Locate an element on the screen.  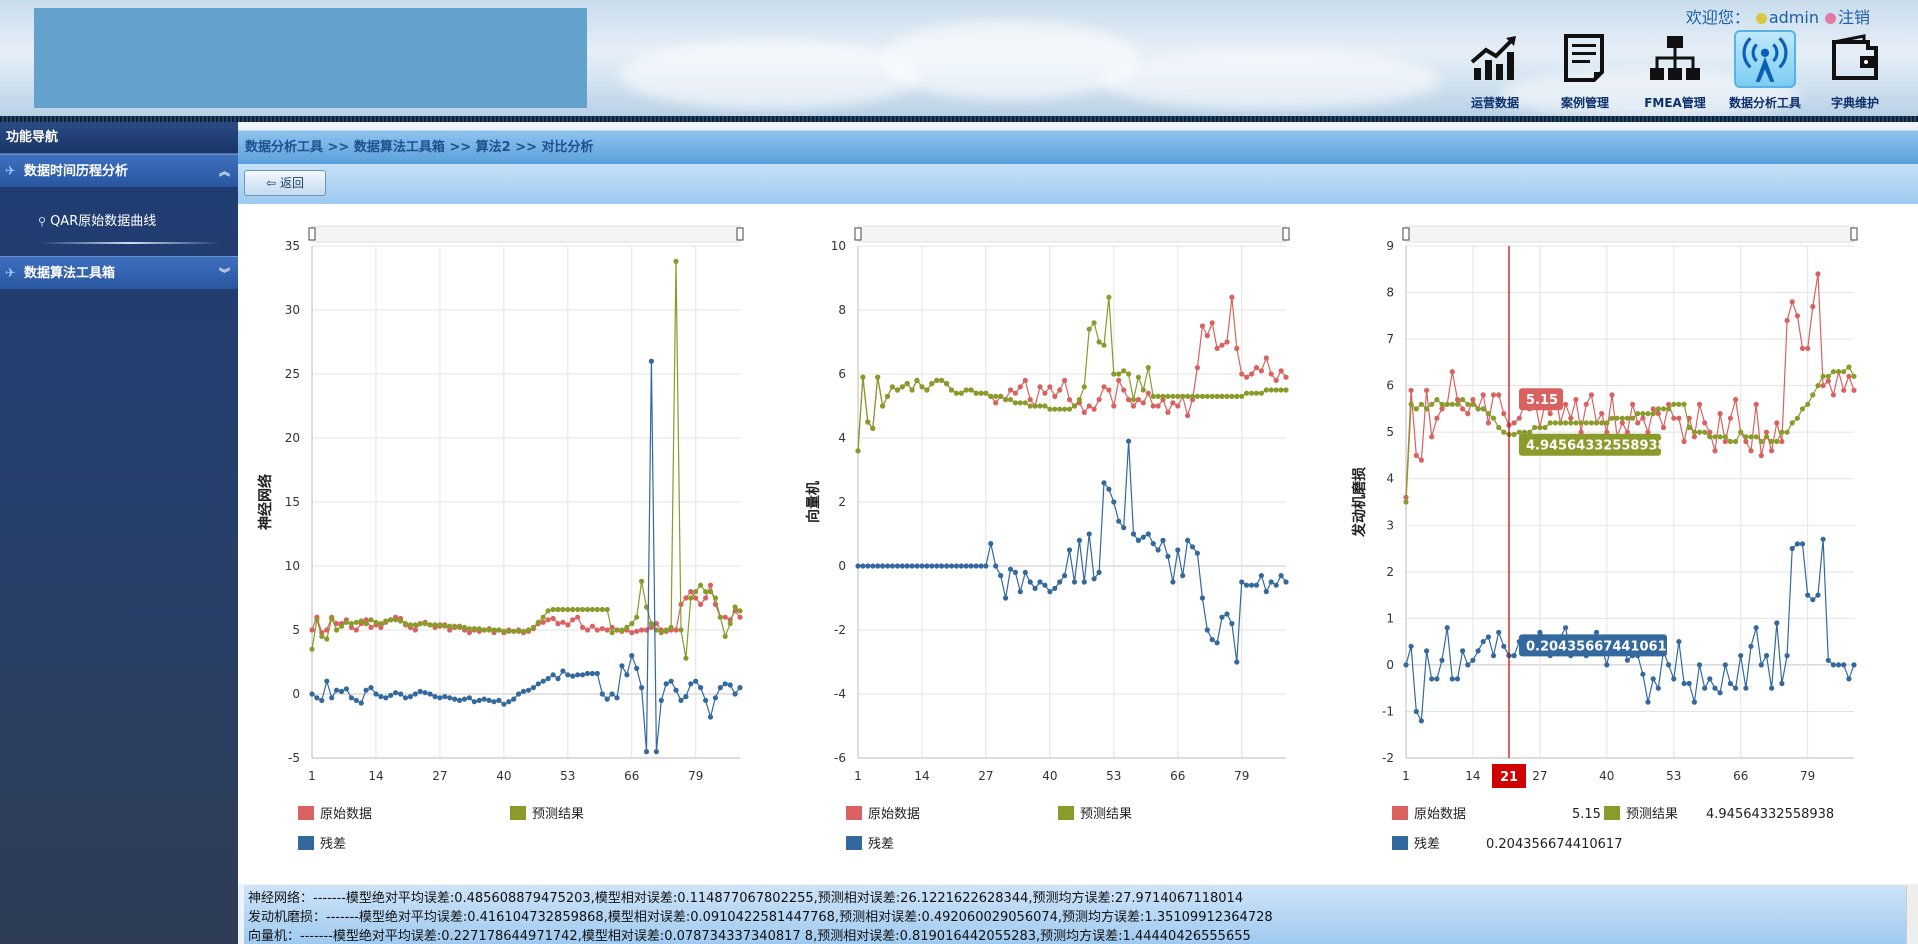
nav-case-management: 案例管理 is located at coordinates (1585, 71).